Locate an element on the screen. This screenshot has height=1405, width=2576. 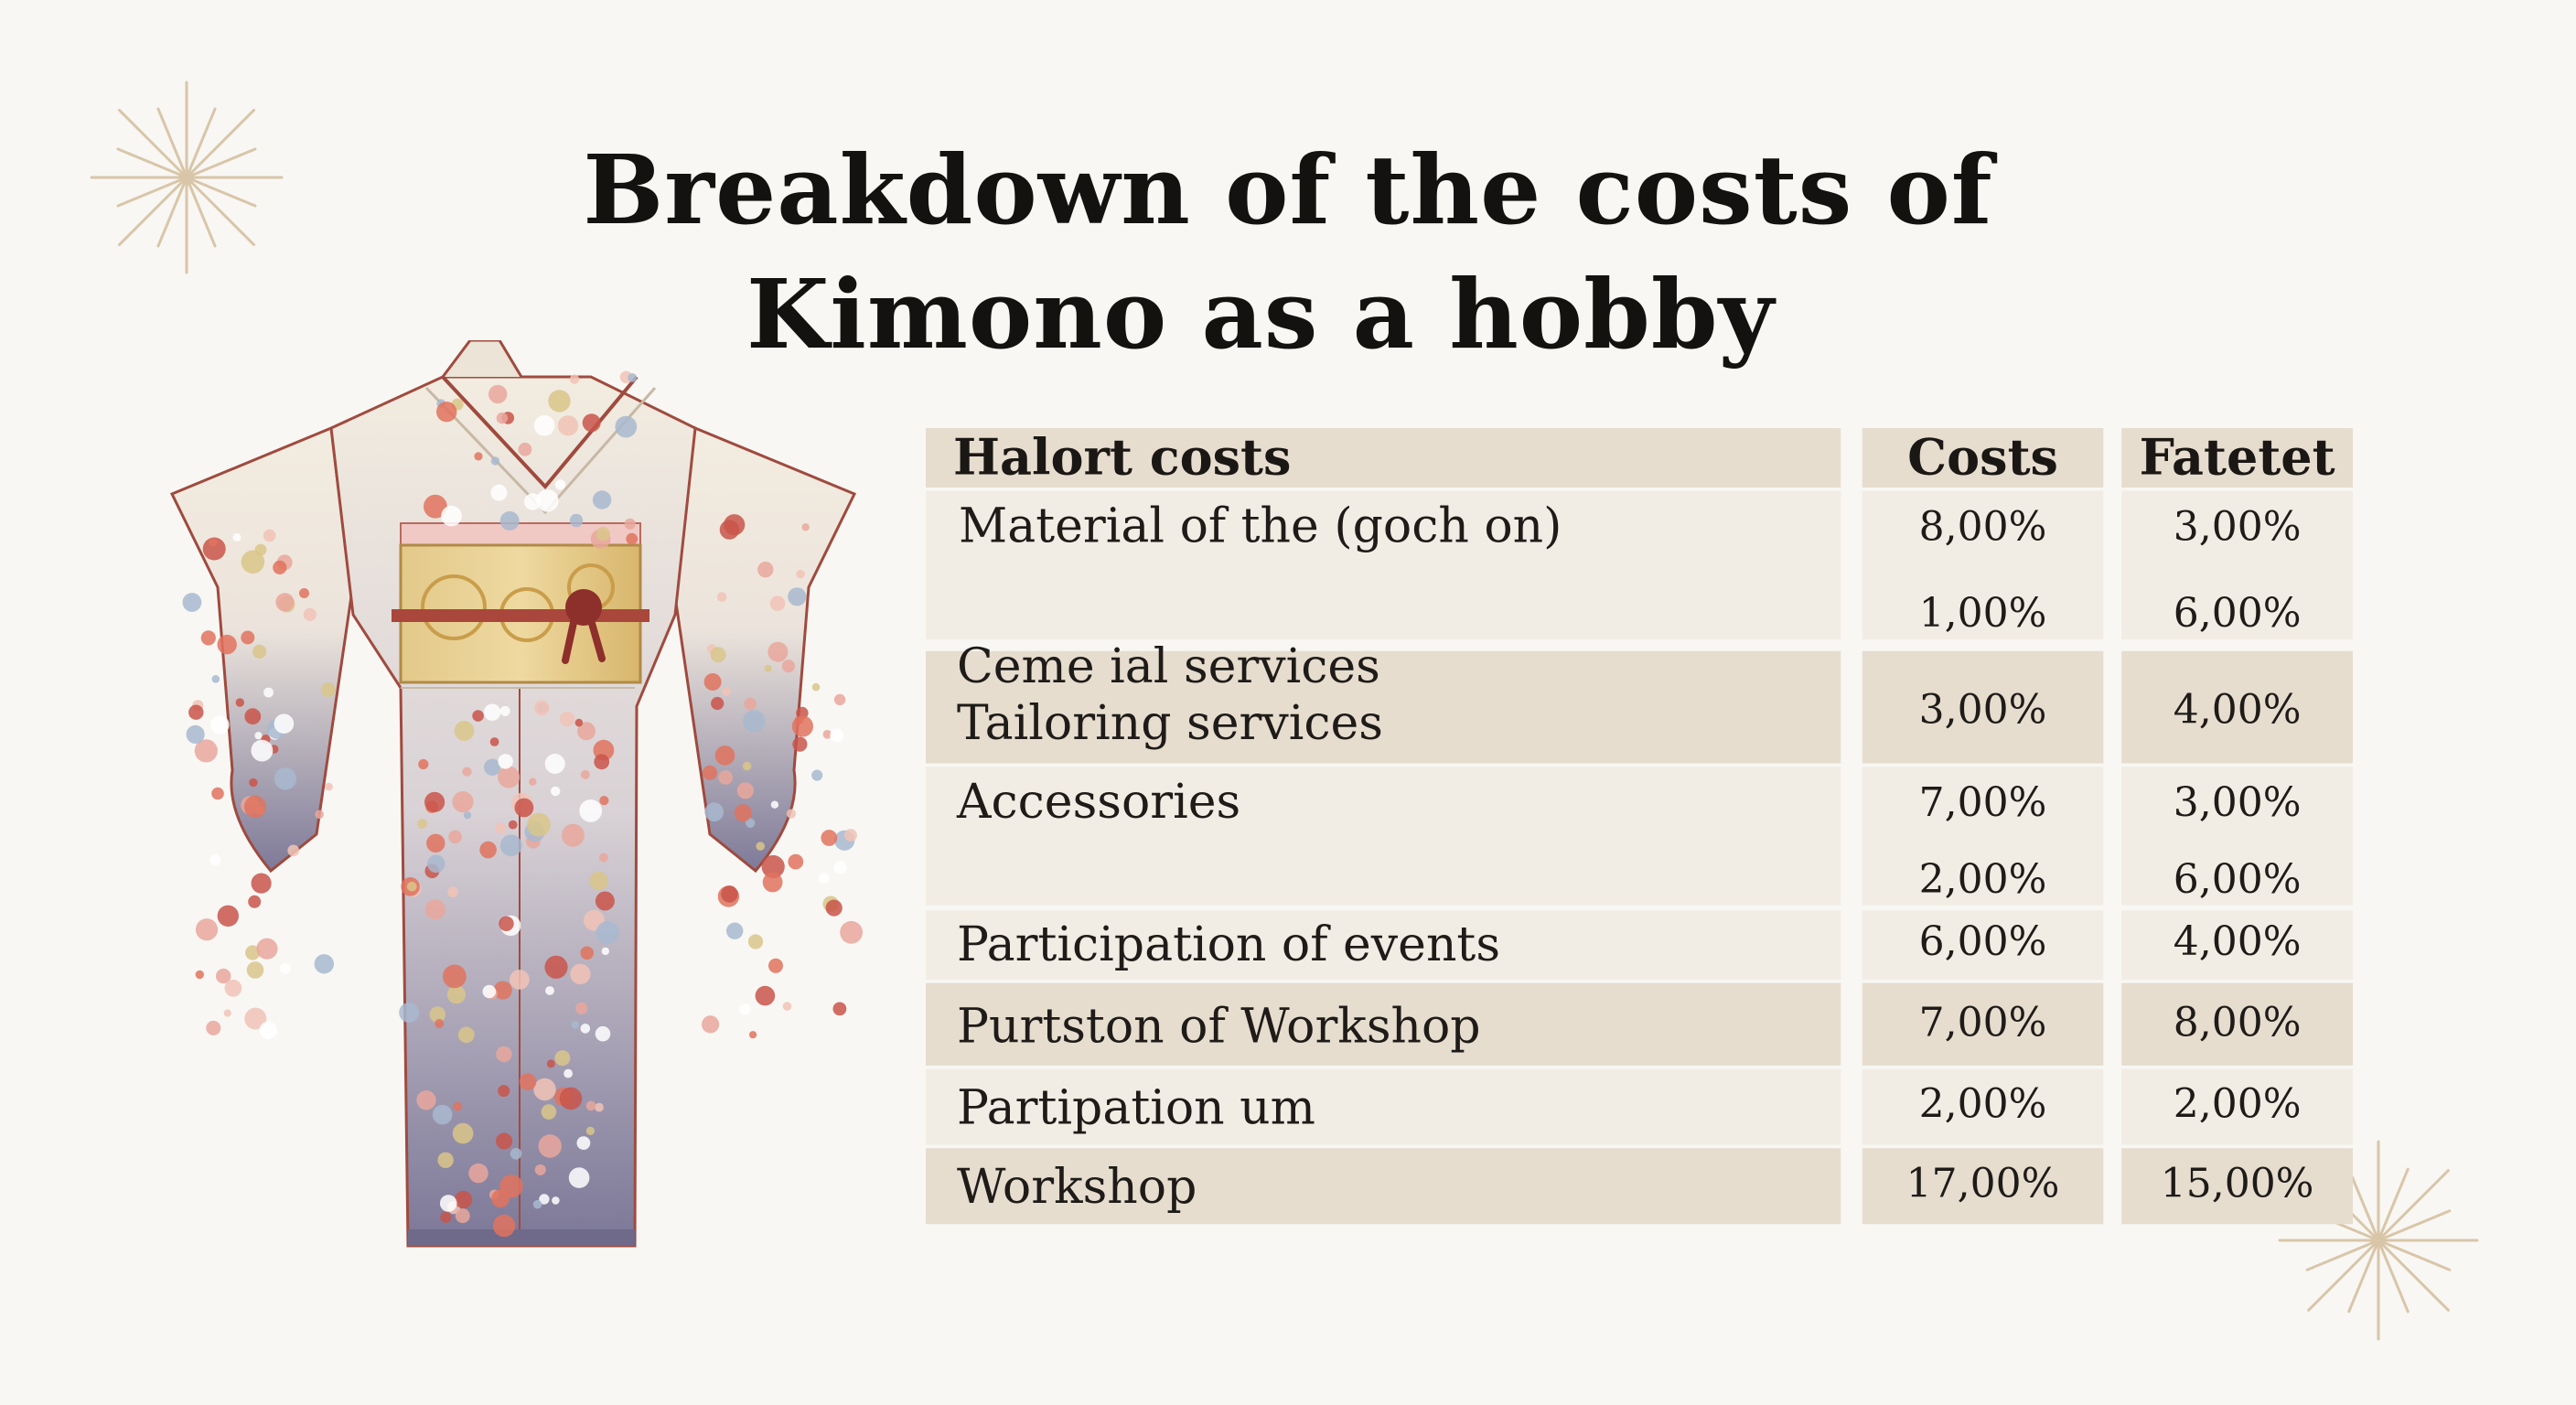
value-cell: 7,00% is located at coordinates (1983, 803).